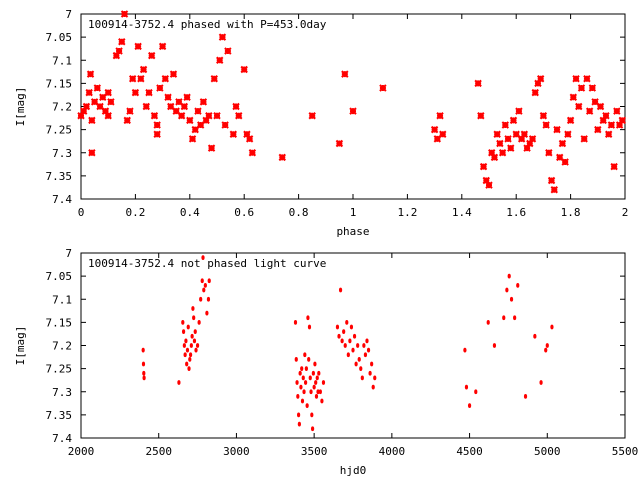  Describe the element at coordinates (81, 451) in the screenshot. I see `unphased-x-tick-label: 2000` at that location.